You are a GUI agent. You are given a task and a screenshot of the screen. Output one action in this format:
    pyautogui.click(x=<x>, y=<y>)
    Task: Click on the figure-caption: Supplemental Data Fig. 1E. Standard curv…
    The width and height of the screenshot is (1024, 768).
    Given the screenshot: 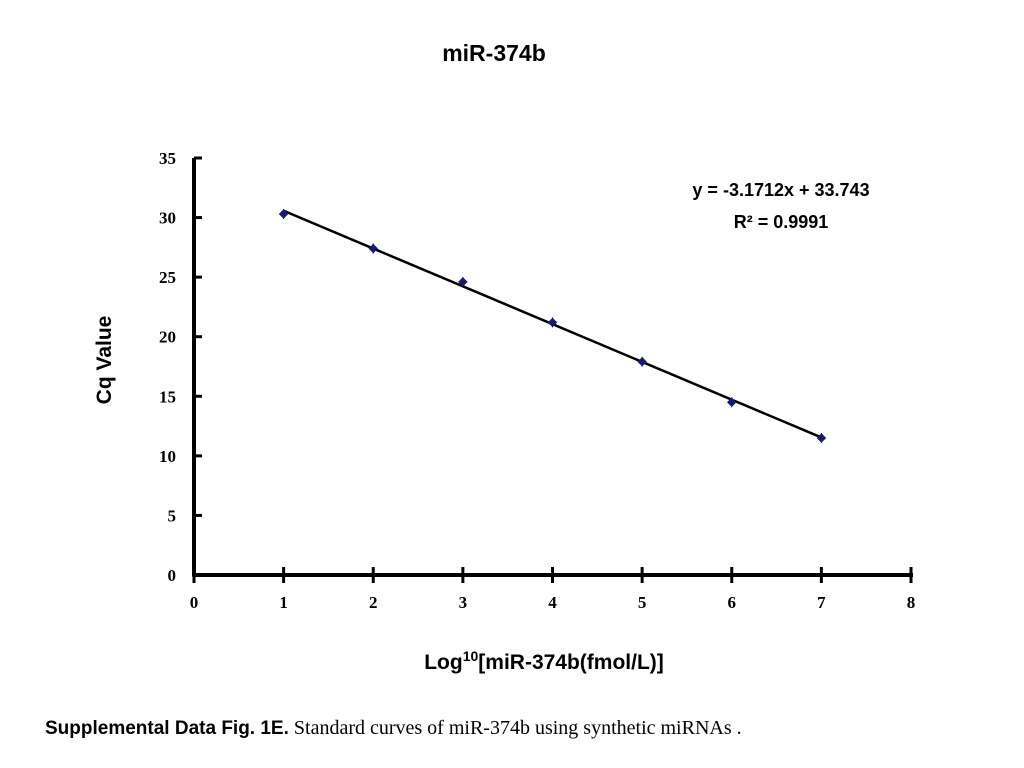 What is the action you would take?
    pyautogui.click(x=393, y=728)
    